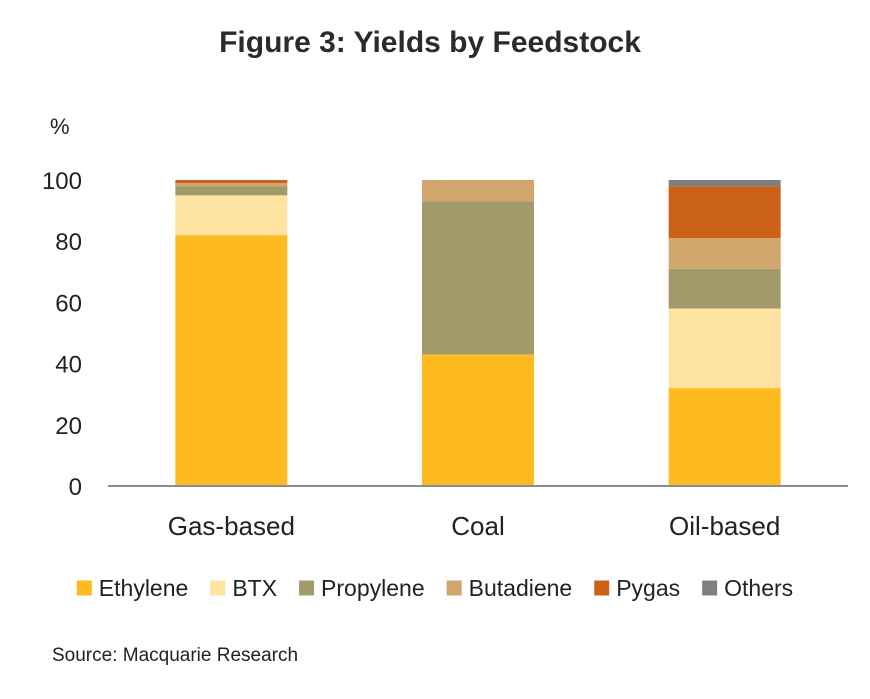 The width and height of the screenshot is (870, 699). What do you see at coordinates (430, 42) in the screenshot?
I see `chart-title: Figure 3: Yields by Feedstock` at bounding box center [430, 42].